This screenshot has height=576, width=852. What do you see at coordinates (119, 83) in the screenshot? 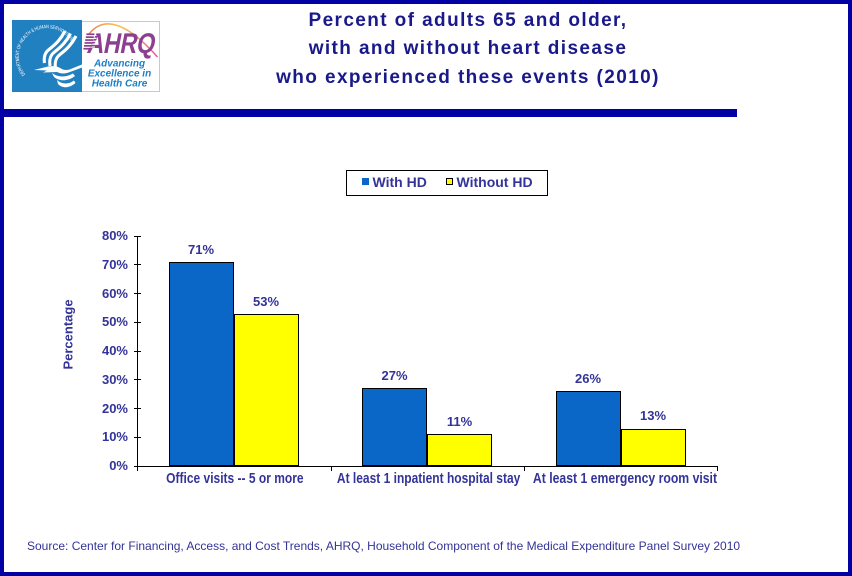
I see `svg-text: Health Care` at bounding box center [119, 83].